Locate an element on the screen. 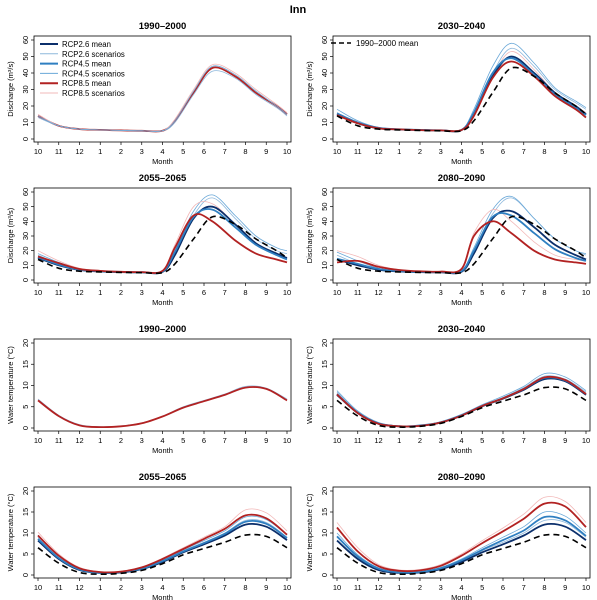 This screenshot has height=600, width=597. figure-title: Inn is located at coordinates (298, 10).